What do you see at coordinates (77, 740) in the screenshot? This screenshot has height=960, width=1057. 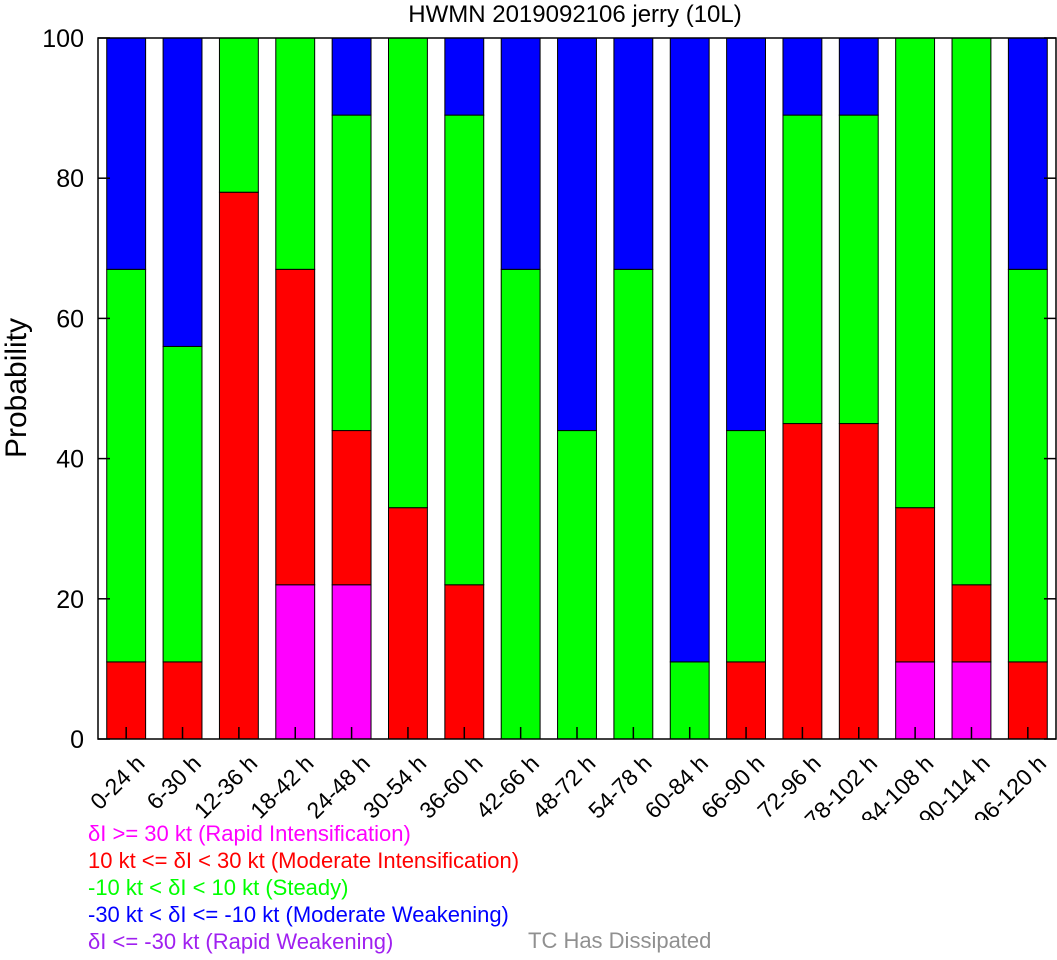 I see `y-tick-label: 0` at bounding box center [77, 740].